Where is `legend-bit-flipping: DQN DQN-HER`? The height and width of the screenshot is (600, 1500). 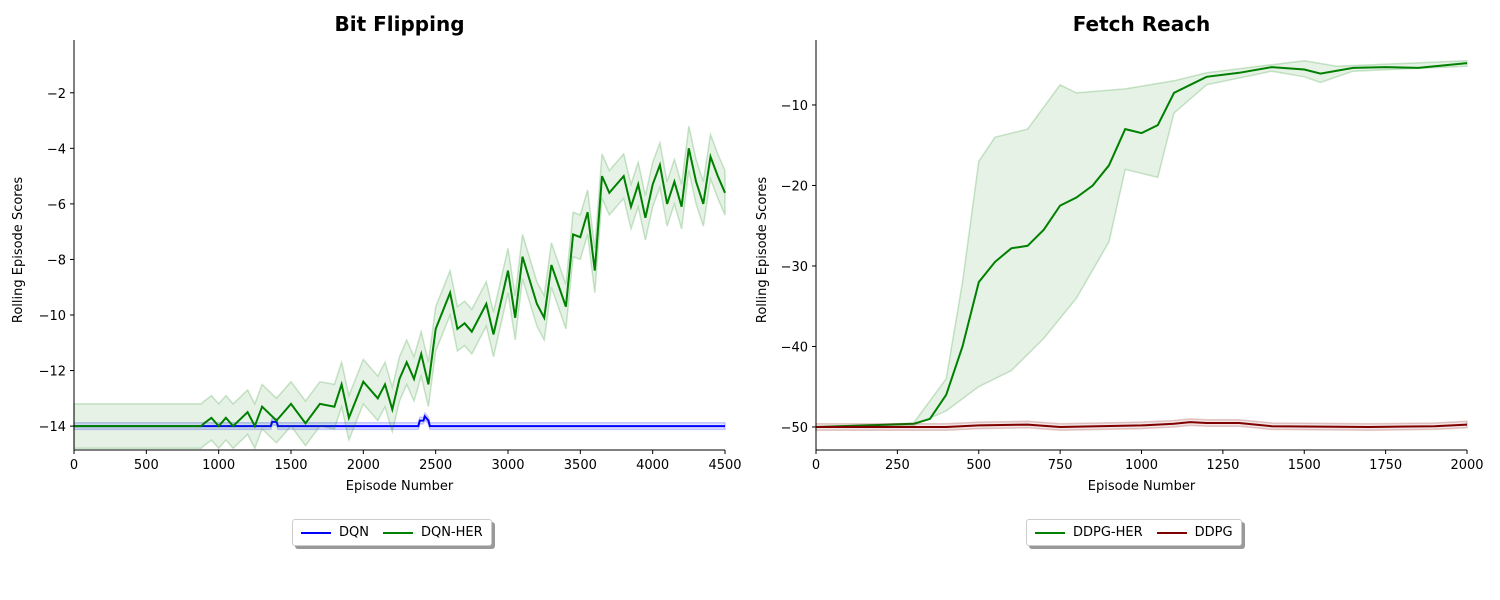 legend-bit-flipping: DQN DQN-HER is located at coordinates (392, 532).